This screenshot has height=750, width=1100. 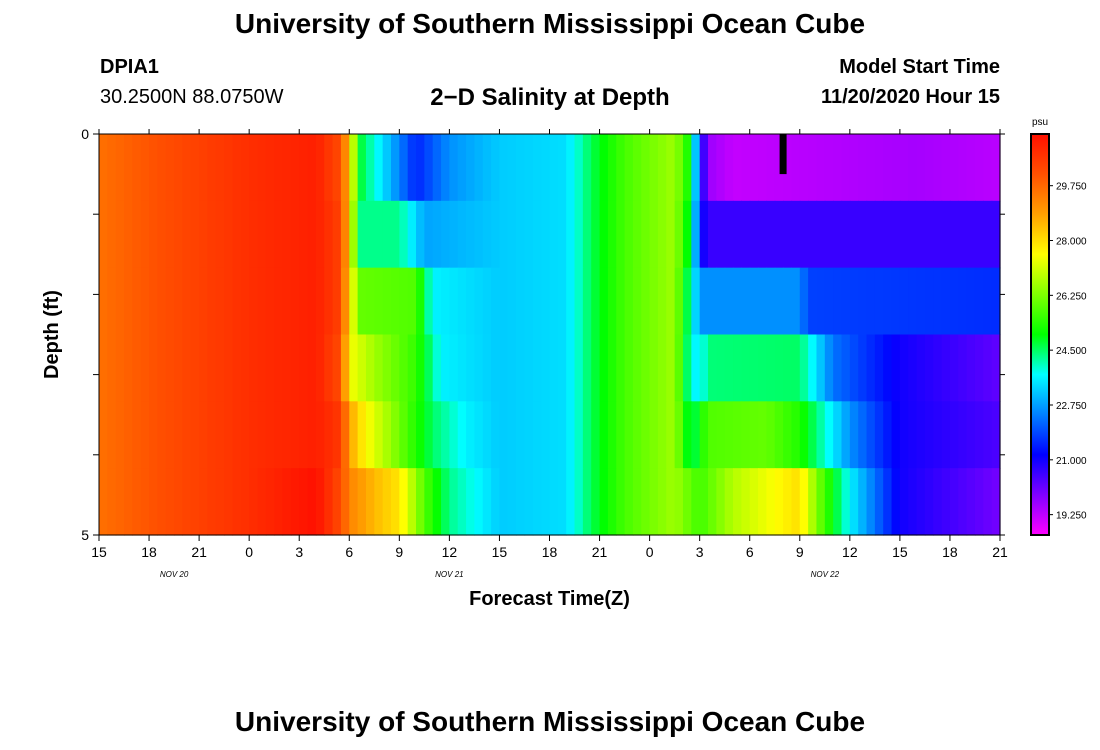 What do you see at coordinates (919, 67) in the screenshot?
I see `model-start-label: Model Start Time` at bounding box center [919, 67].